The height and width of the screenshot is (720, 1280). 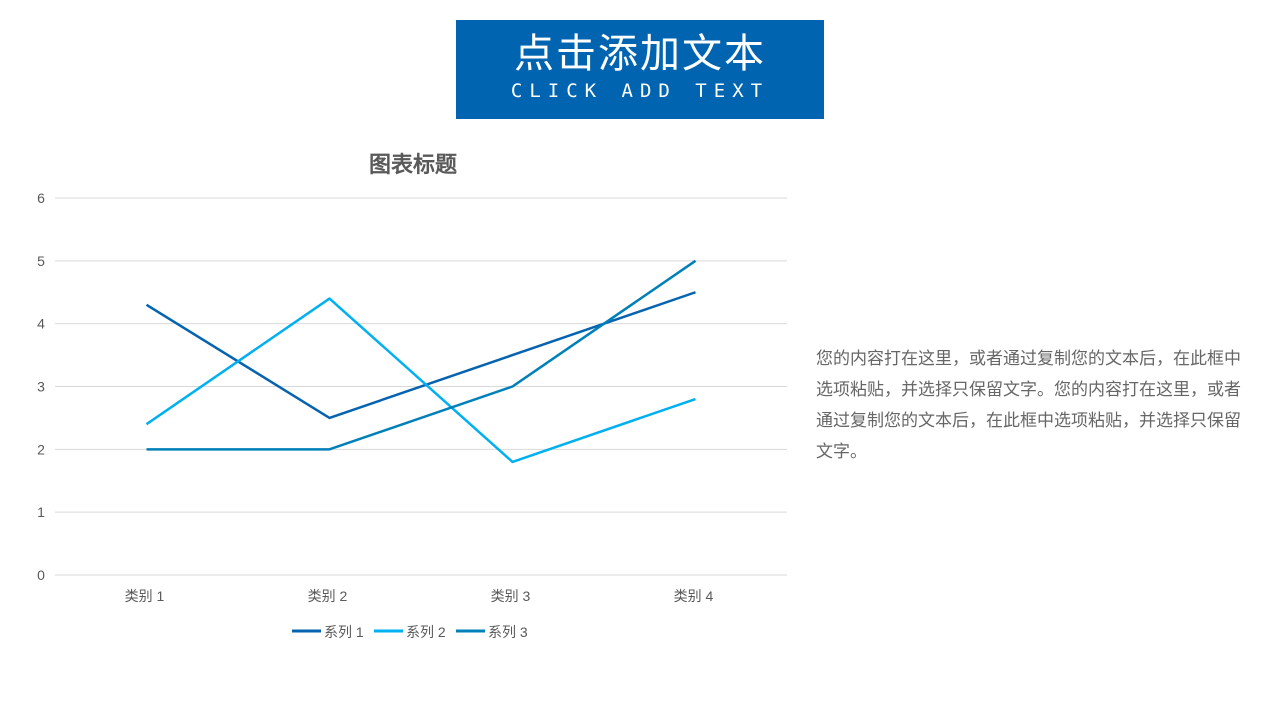 I want to click on banner-subtitle: CLICK ADD TEXT, so click(x=640, y=91).